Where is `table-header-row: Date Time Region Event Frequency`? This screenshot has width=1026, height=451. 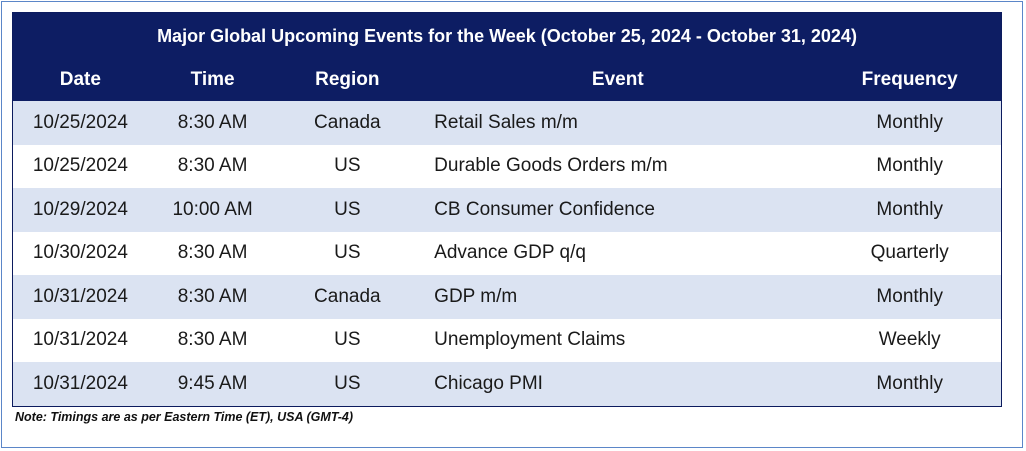 table-header-row: Date Time Region Event Frequency is located at coordinates (507, 80).